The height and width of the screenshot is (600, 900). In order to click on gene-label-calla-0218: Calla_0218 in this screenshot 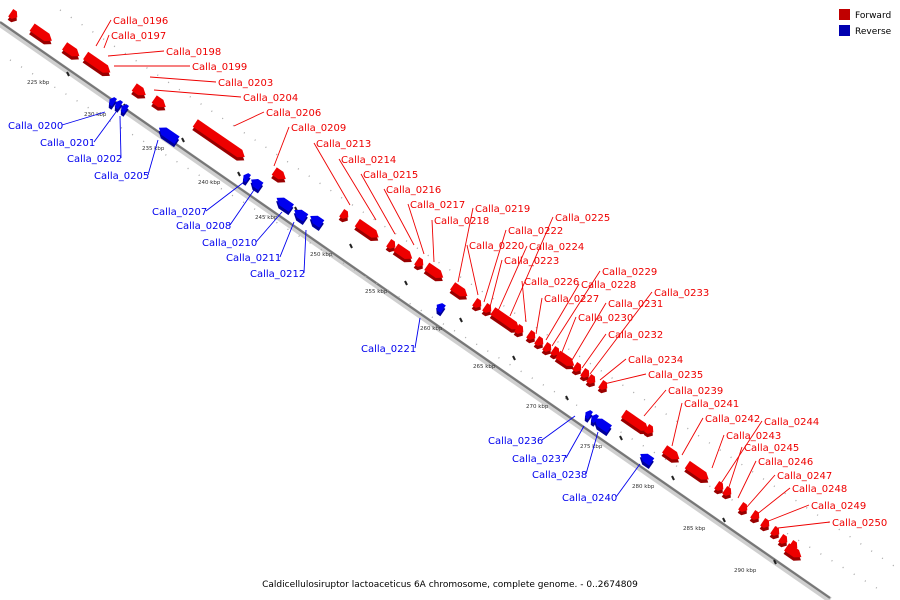, I will do `click(461, 221)`.